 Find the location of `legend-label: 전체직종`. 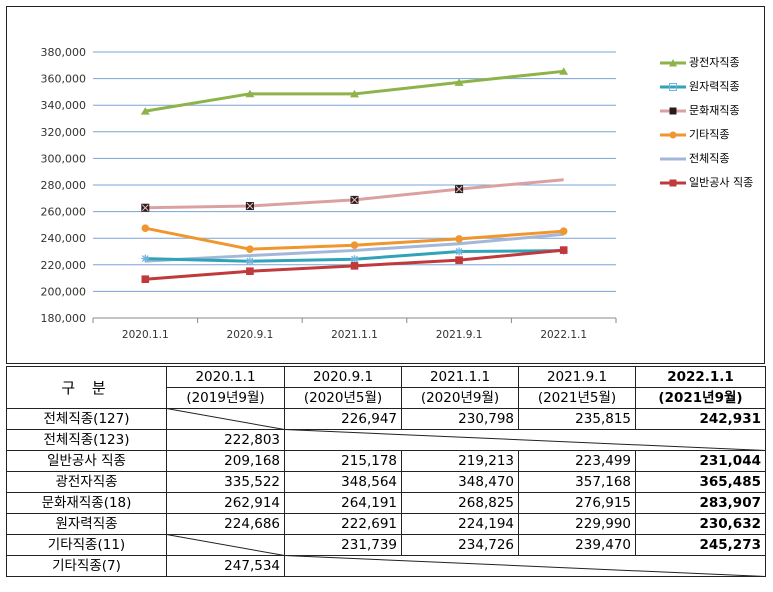

legend-label: 전체직종 is located at coordinates (709, 158).